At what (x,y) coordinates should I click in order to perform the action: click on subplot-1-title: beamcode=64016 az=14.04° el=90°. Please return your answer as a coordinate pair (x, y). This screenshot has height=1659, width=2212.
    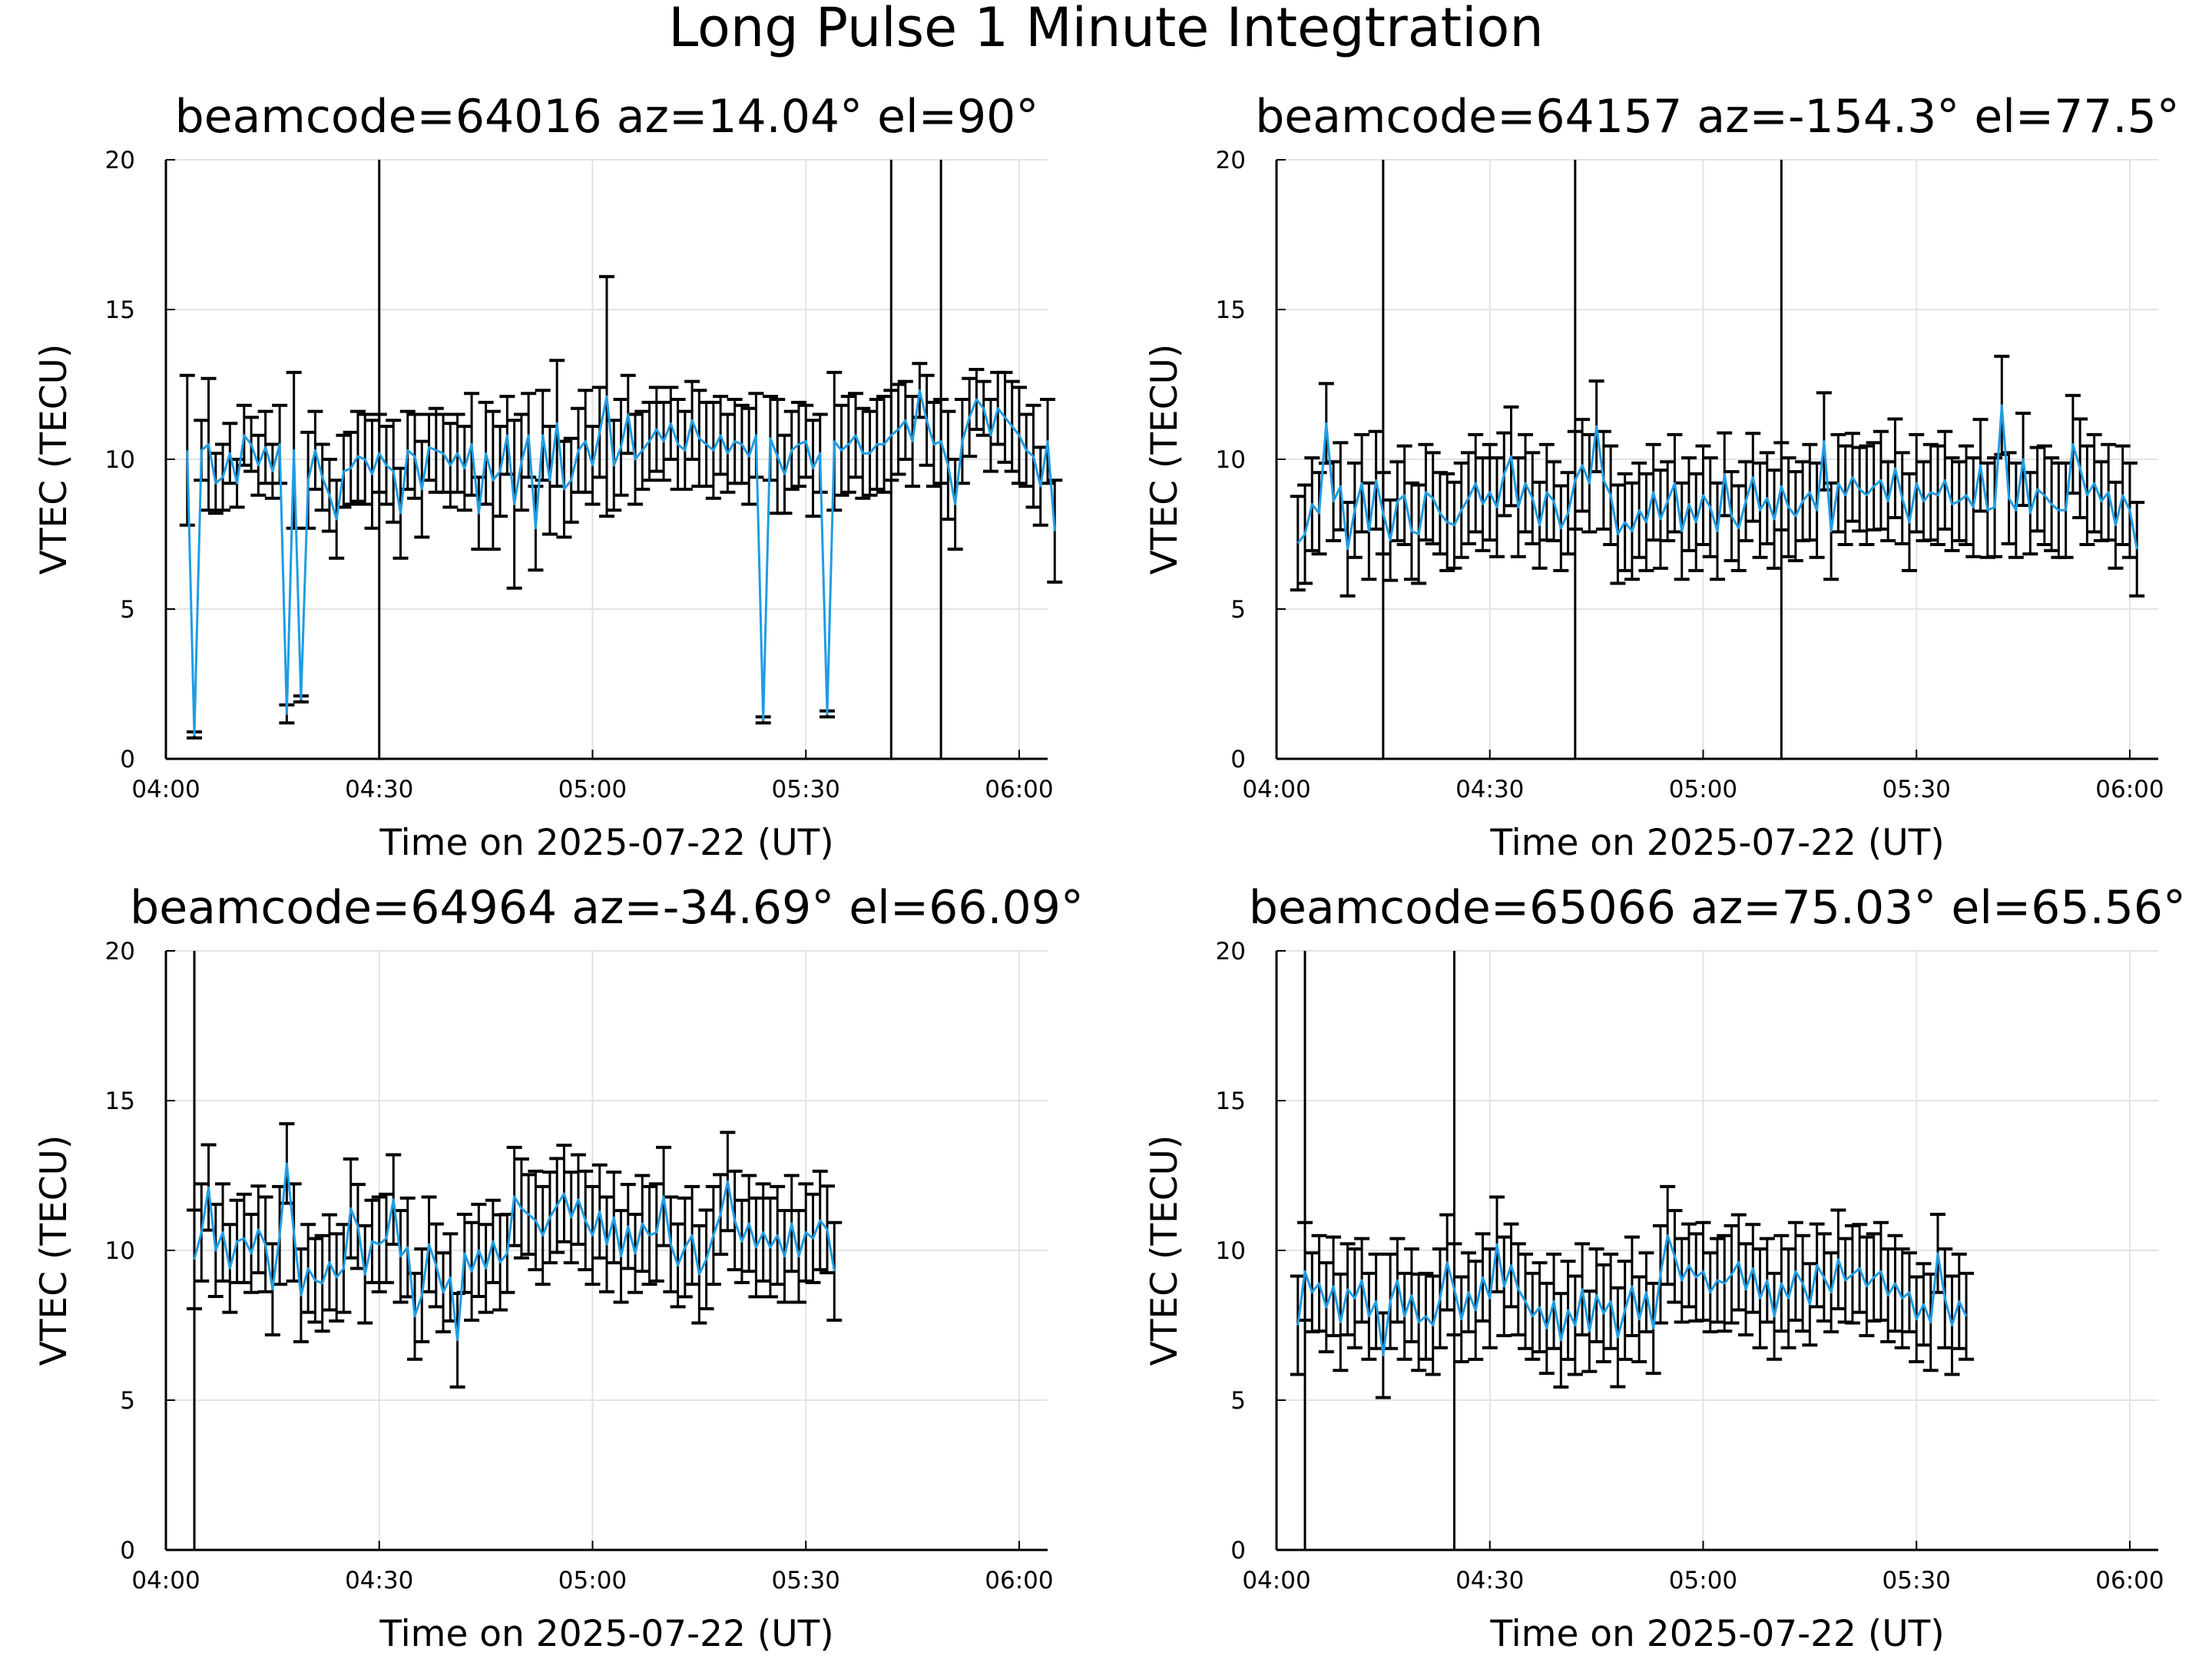
    Looking at the image, I should click on (607, 117).